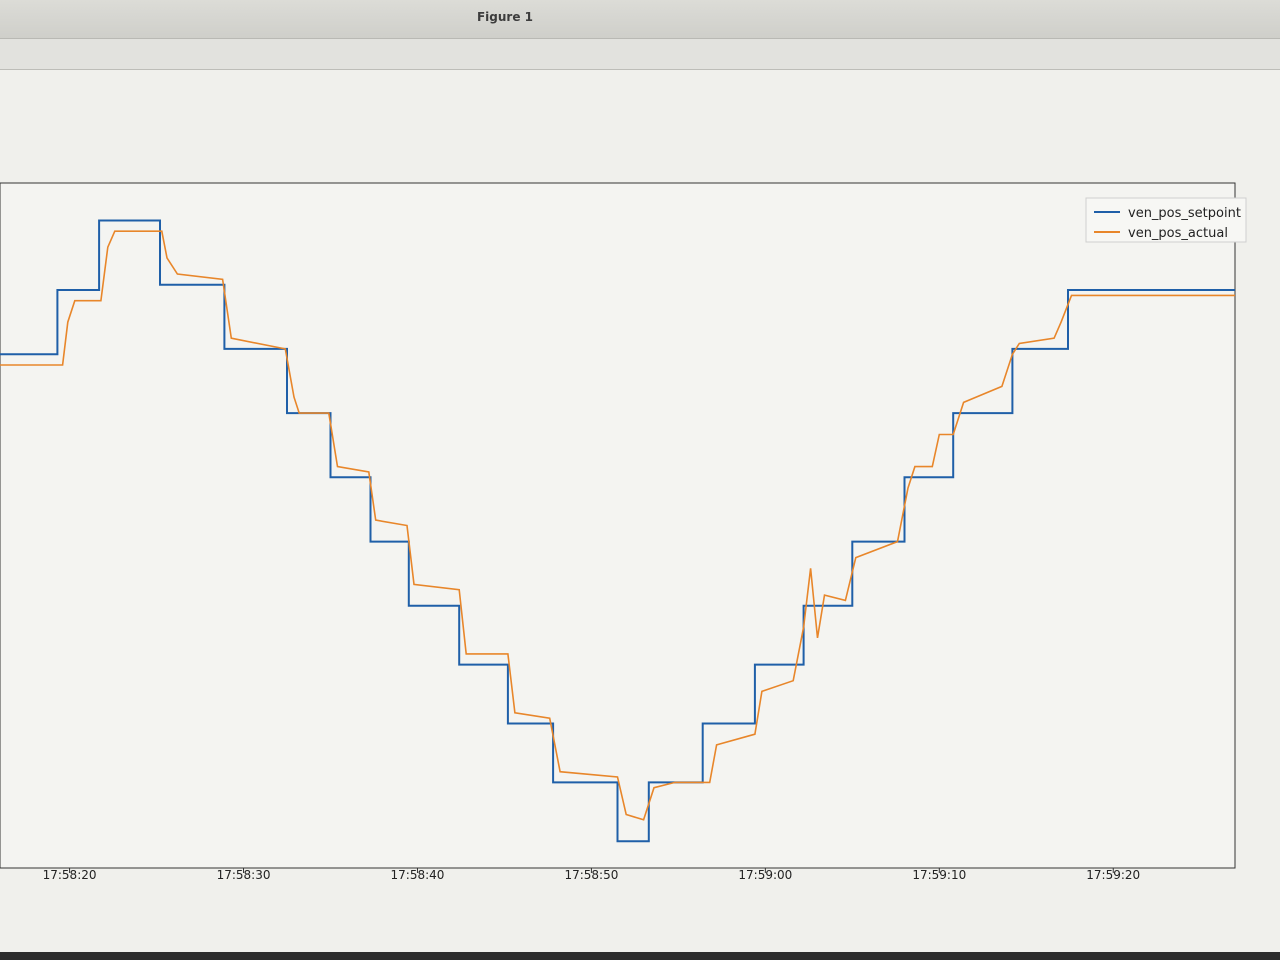 The height and width of the screenshot is (960, 1280). I want to click on x-tick-label: 17:59:20, so click(1113, 875).